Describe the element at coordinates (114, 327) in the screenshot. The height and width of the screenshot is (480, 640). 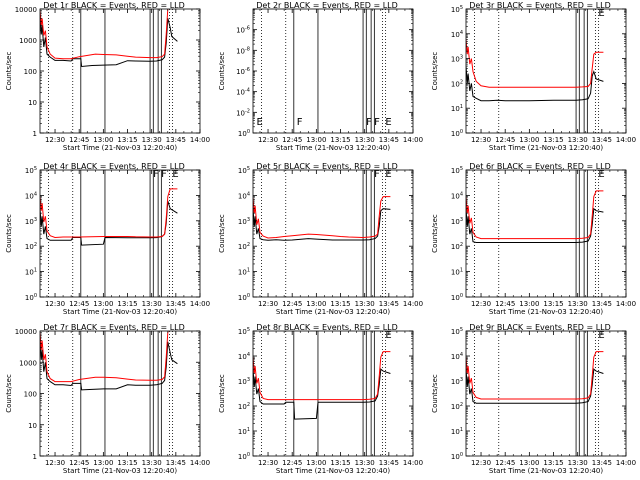
I see `chart-title: Det 7r BLACK = Events, RED = LLD` at that location.